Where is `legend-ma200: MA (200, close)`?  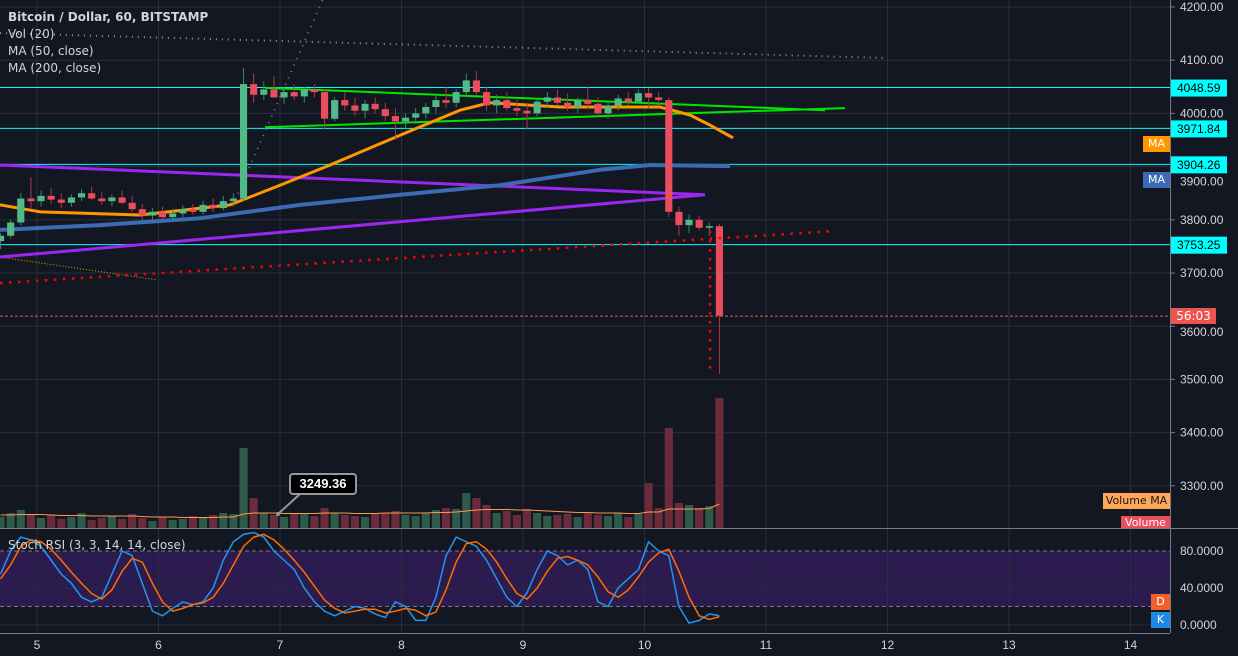 legend-ma200: MA (200, close) is located at coordinates (55, 68).